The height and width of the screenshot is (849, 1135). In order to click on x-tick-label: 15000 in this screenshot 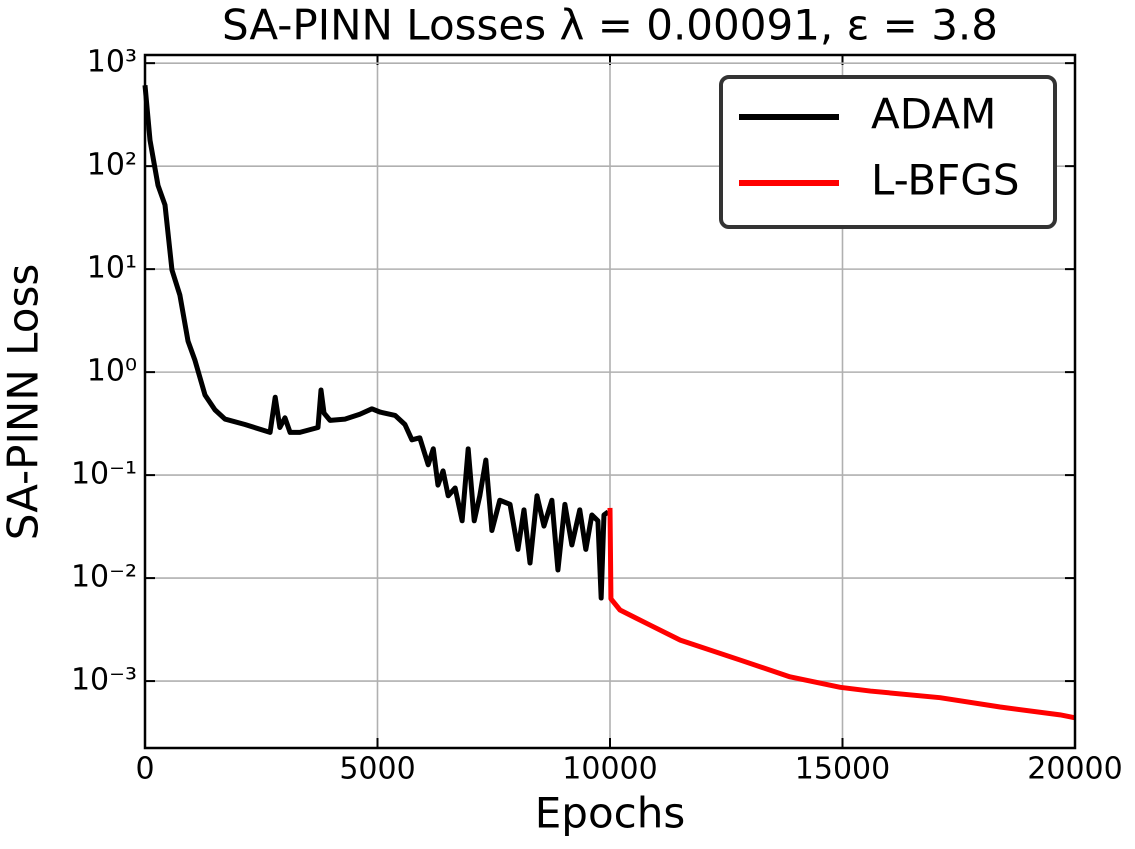, I will do `click(842, 769)`.